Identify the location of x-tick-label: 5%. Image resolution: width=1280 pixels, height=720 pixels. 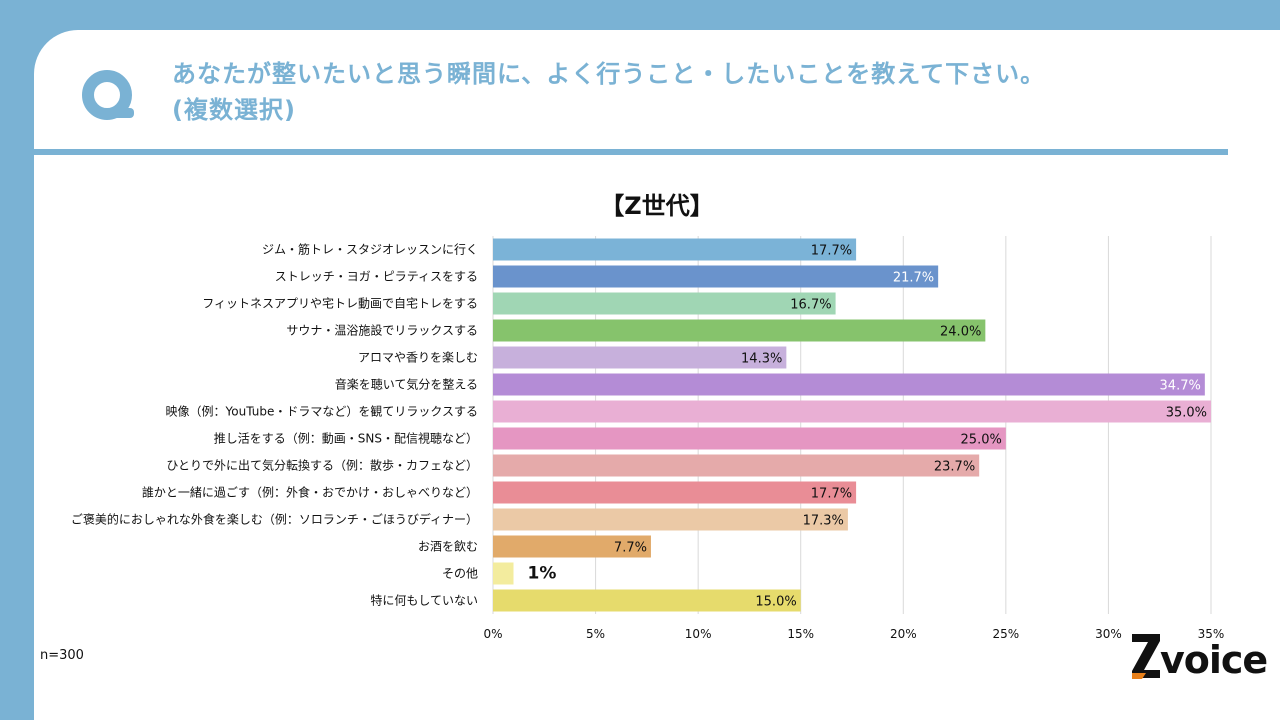
(595, 634).